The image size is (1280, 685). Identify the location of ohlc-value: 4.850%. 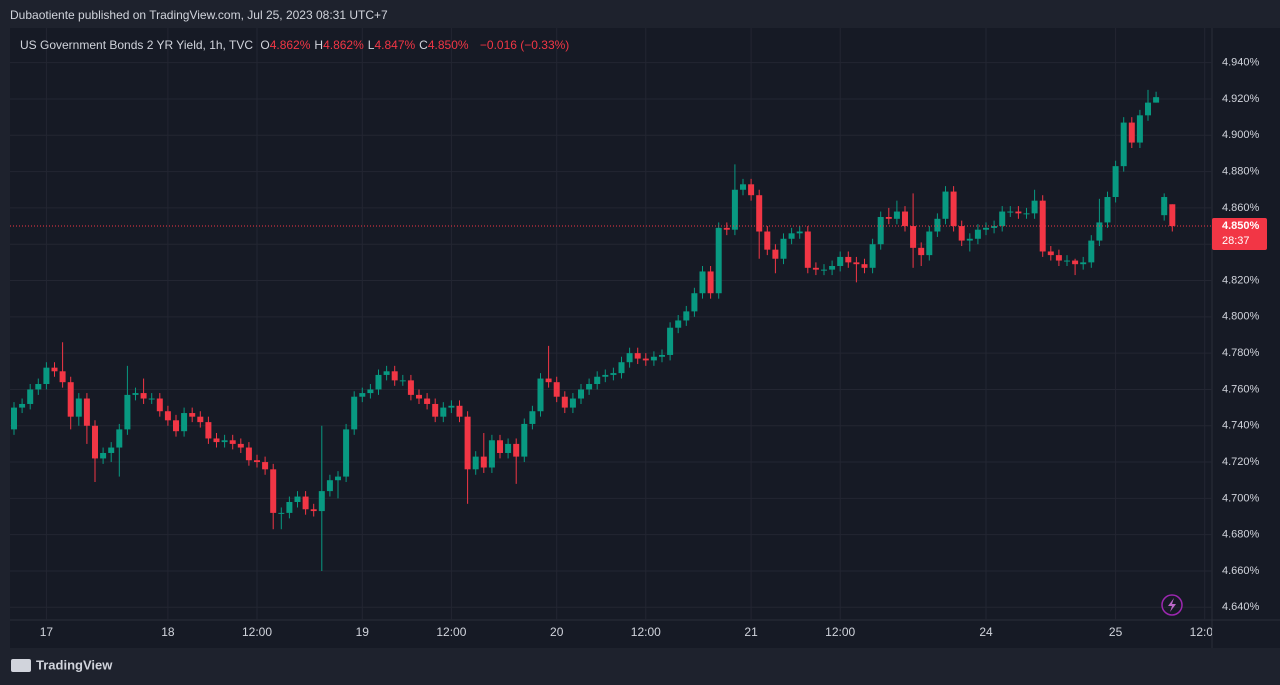
(448, 45).